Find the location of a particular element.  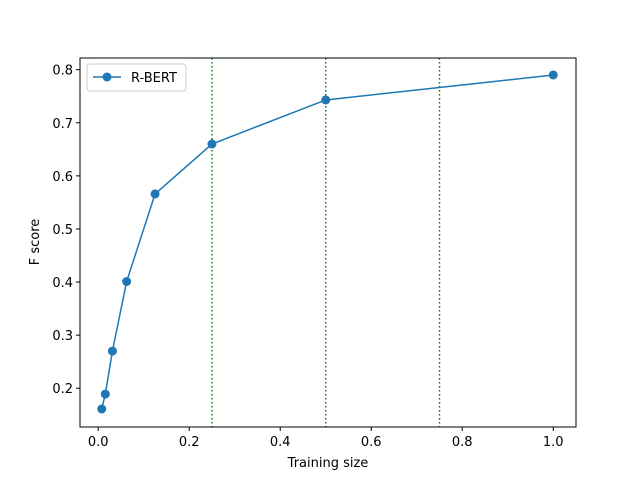

y-tick-label-4: 0.6 is located at coordinates (62, 177).